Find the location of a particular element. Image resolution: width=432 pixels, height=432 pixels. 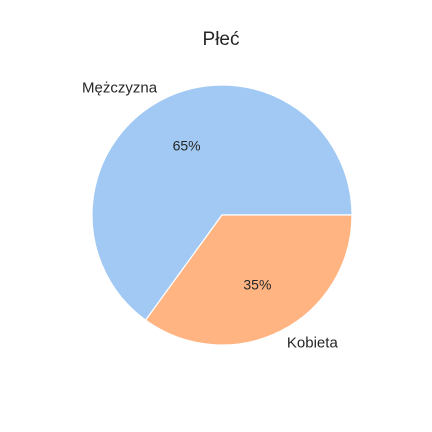

slice-percent-label-2: 35% is located at coordinates (257, 284).